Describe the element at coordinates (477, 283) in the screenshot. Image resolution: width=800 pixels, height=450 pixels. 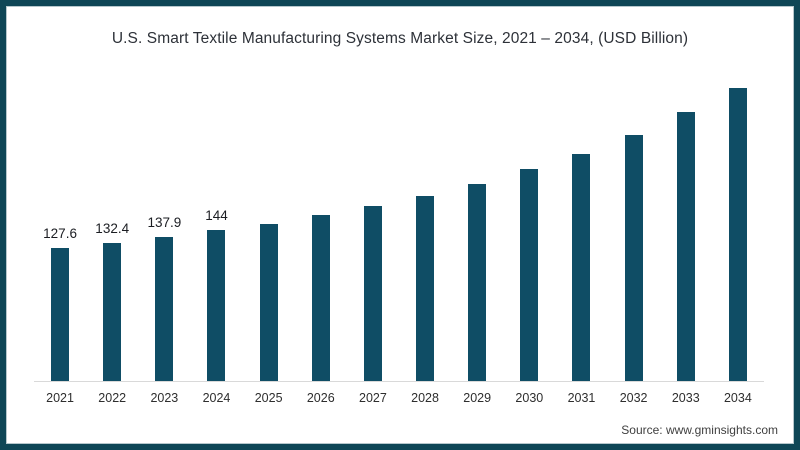
I see `bar-2029` at that location.